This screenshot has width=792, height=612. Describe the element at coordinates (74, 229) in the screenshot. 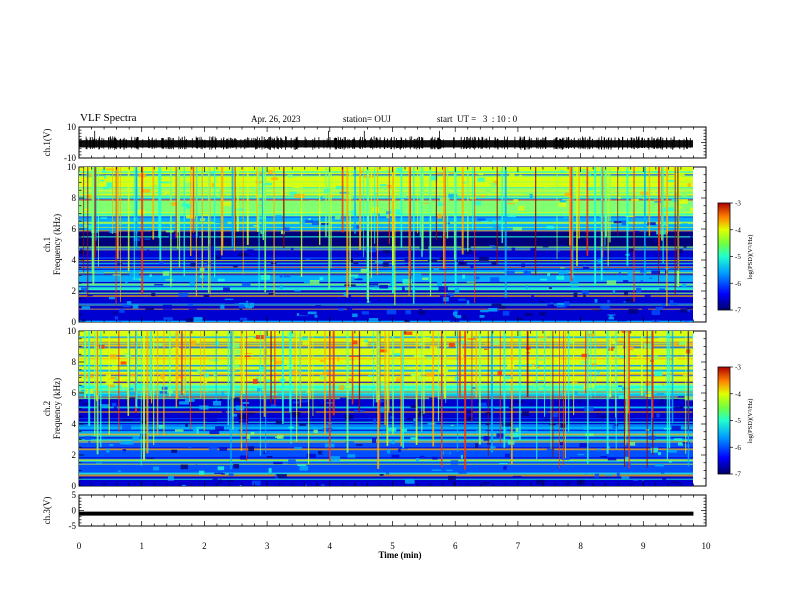

I see `y-tick-label: 6` at that location.